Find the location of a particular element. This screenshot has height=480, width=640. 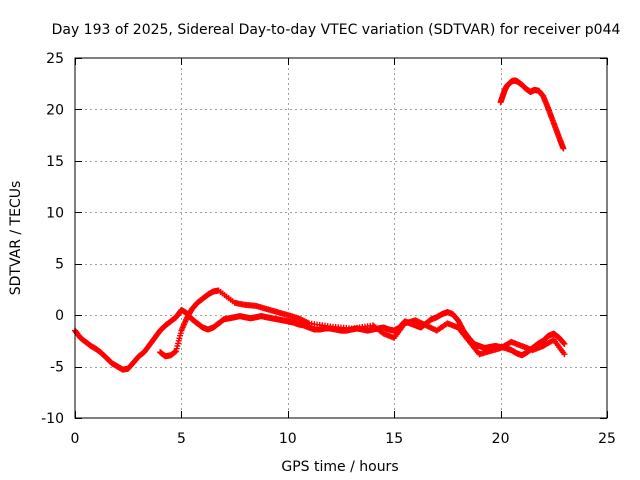

x-tick-labels: 0 5 10 15 20 25 is located at coordinates (343, 439).